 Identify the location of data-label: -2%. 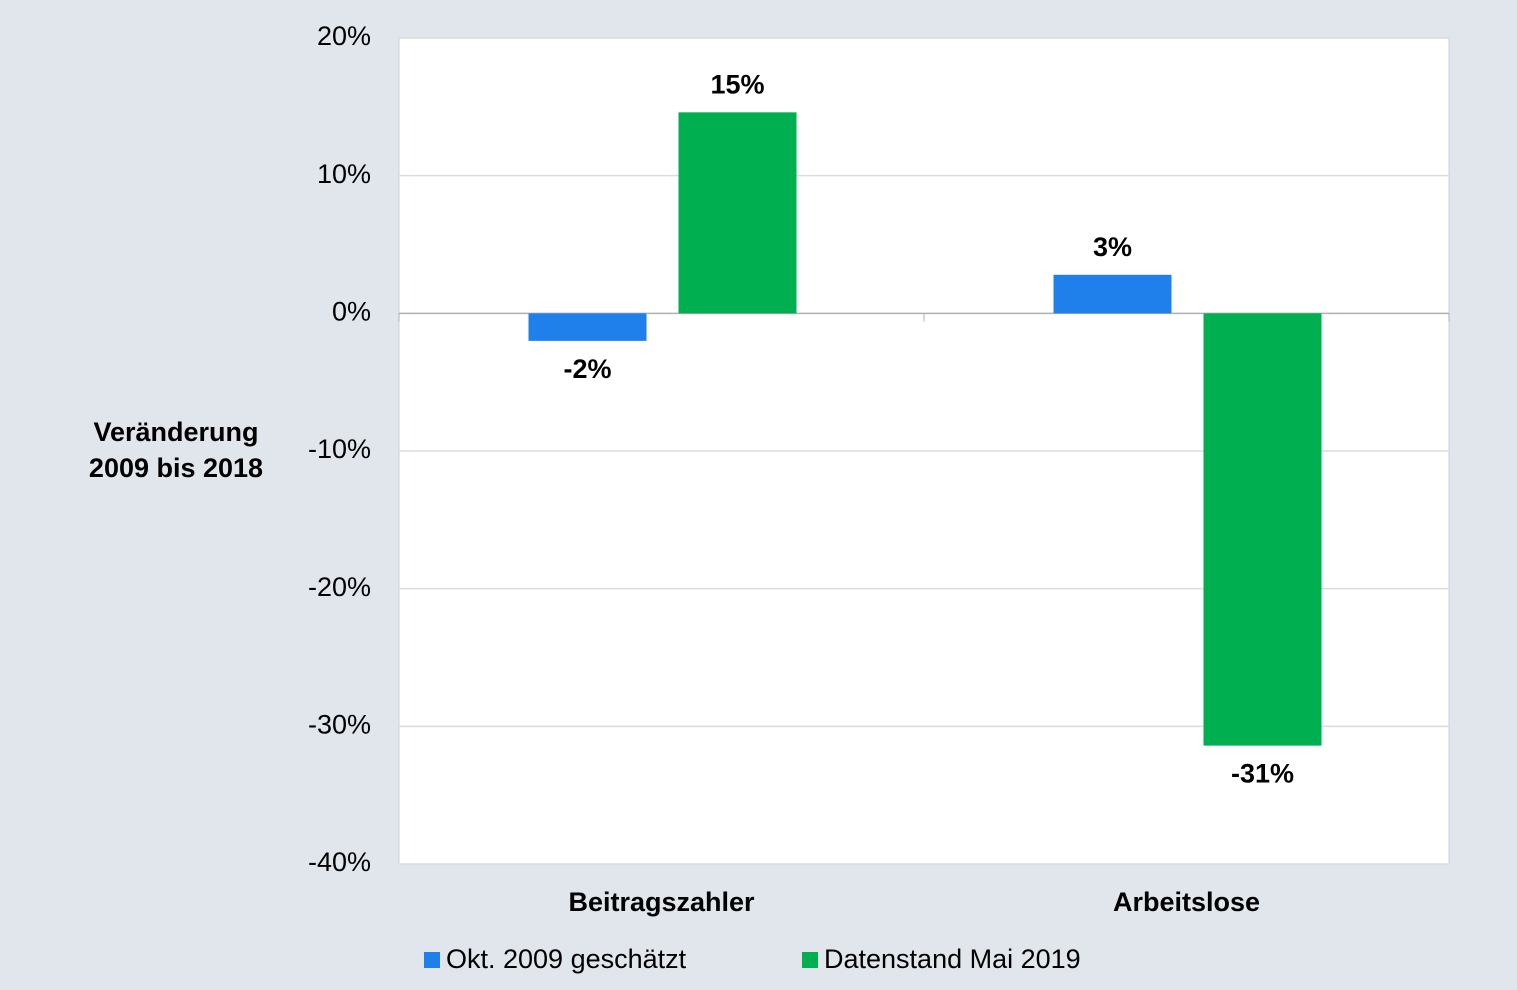
(587, 369).